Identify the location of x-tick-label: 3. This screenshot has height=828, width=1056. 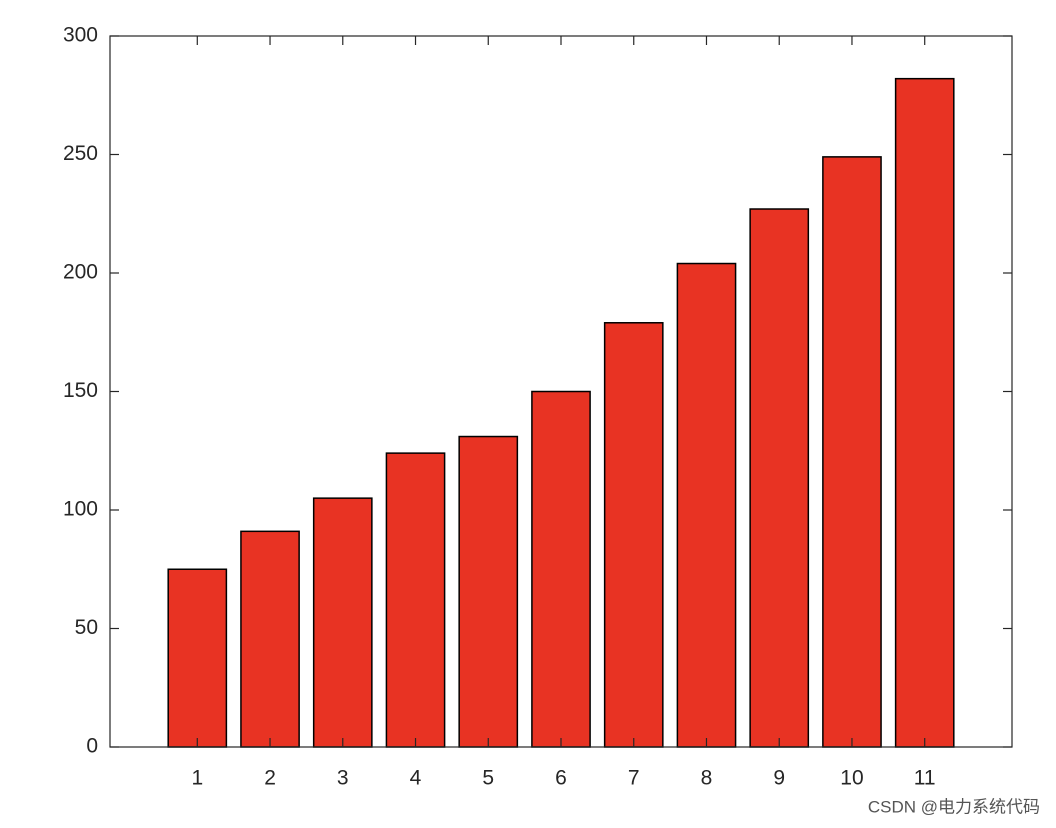
(343, 778).